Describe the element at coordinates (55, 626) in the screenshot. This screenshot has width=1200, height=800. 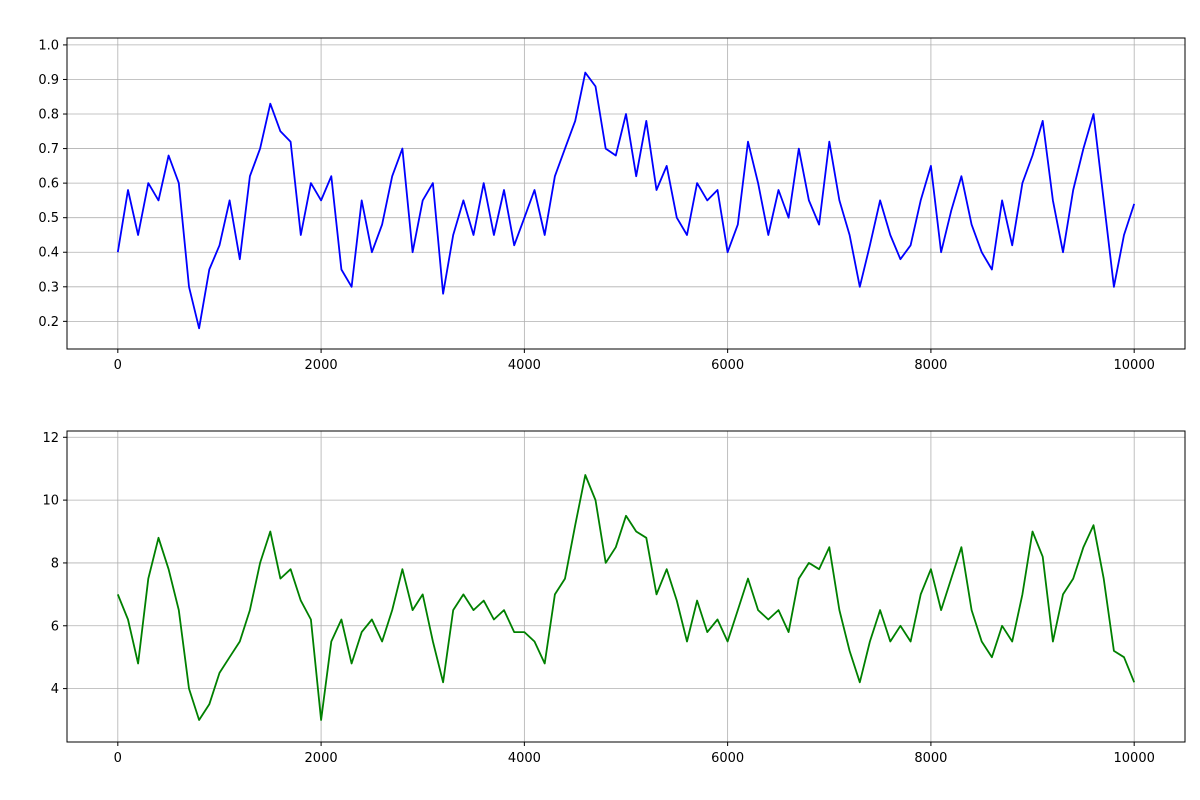
I see `y-tick-label: 6` at that location.